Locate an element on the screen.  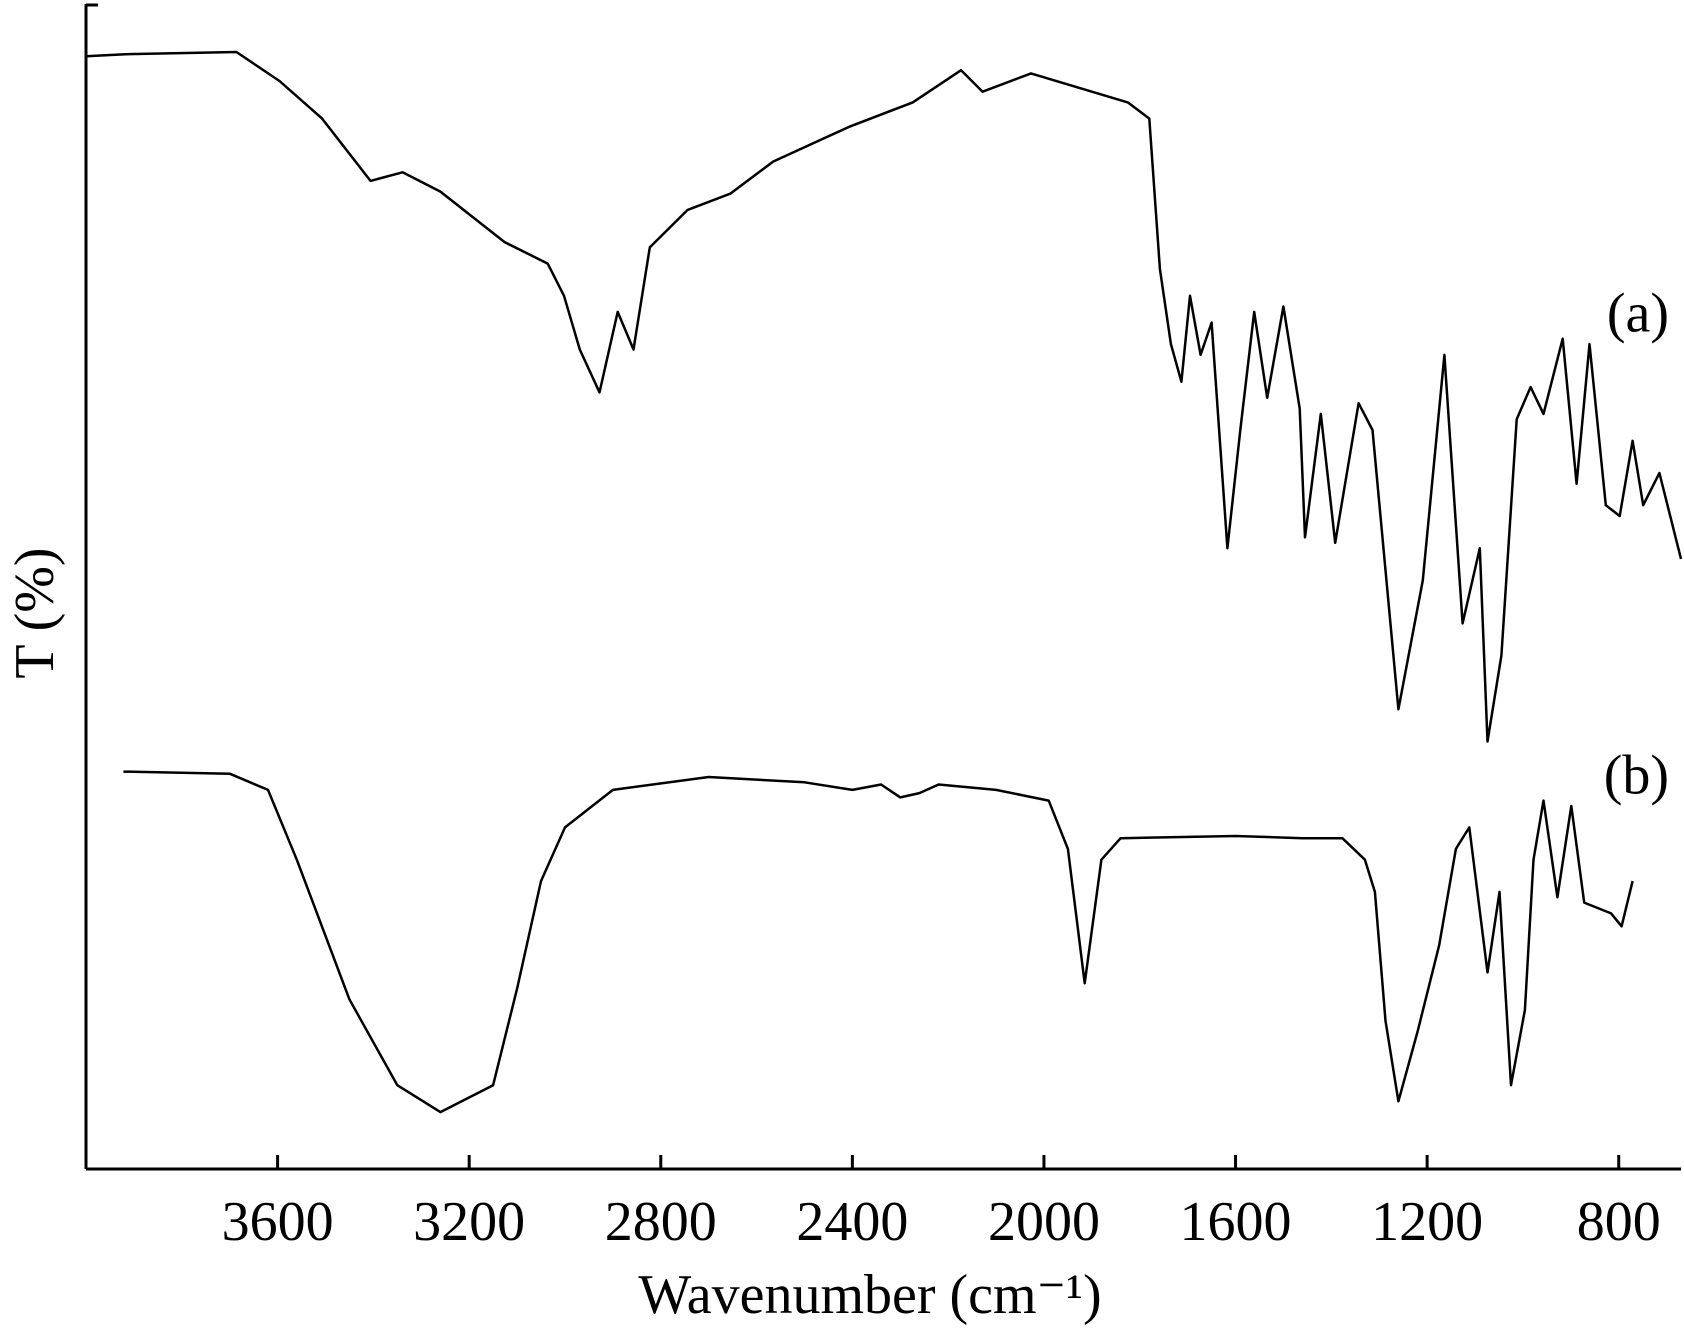
x-tick-label: 1600 is located at coordinates (1236, 1222).